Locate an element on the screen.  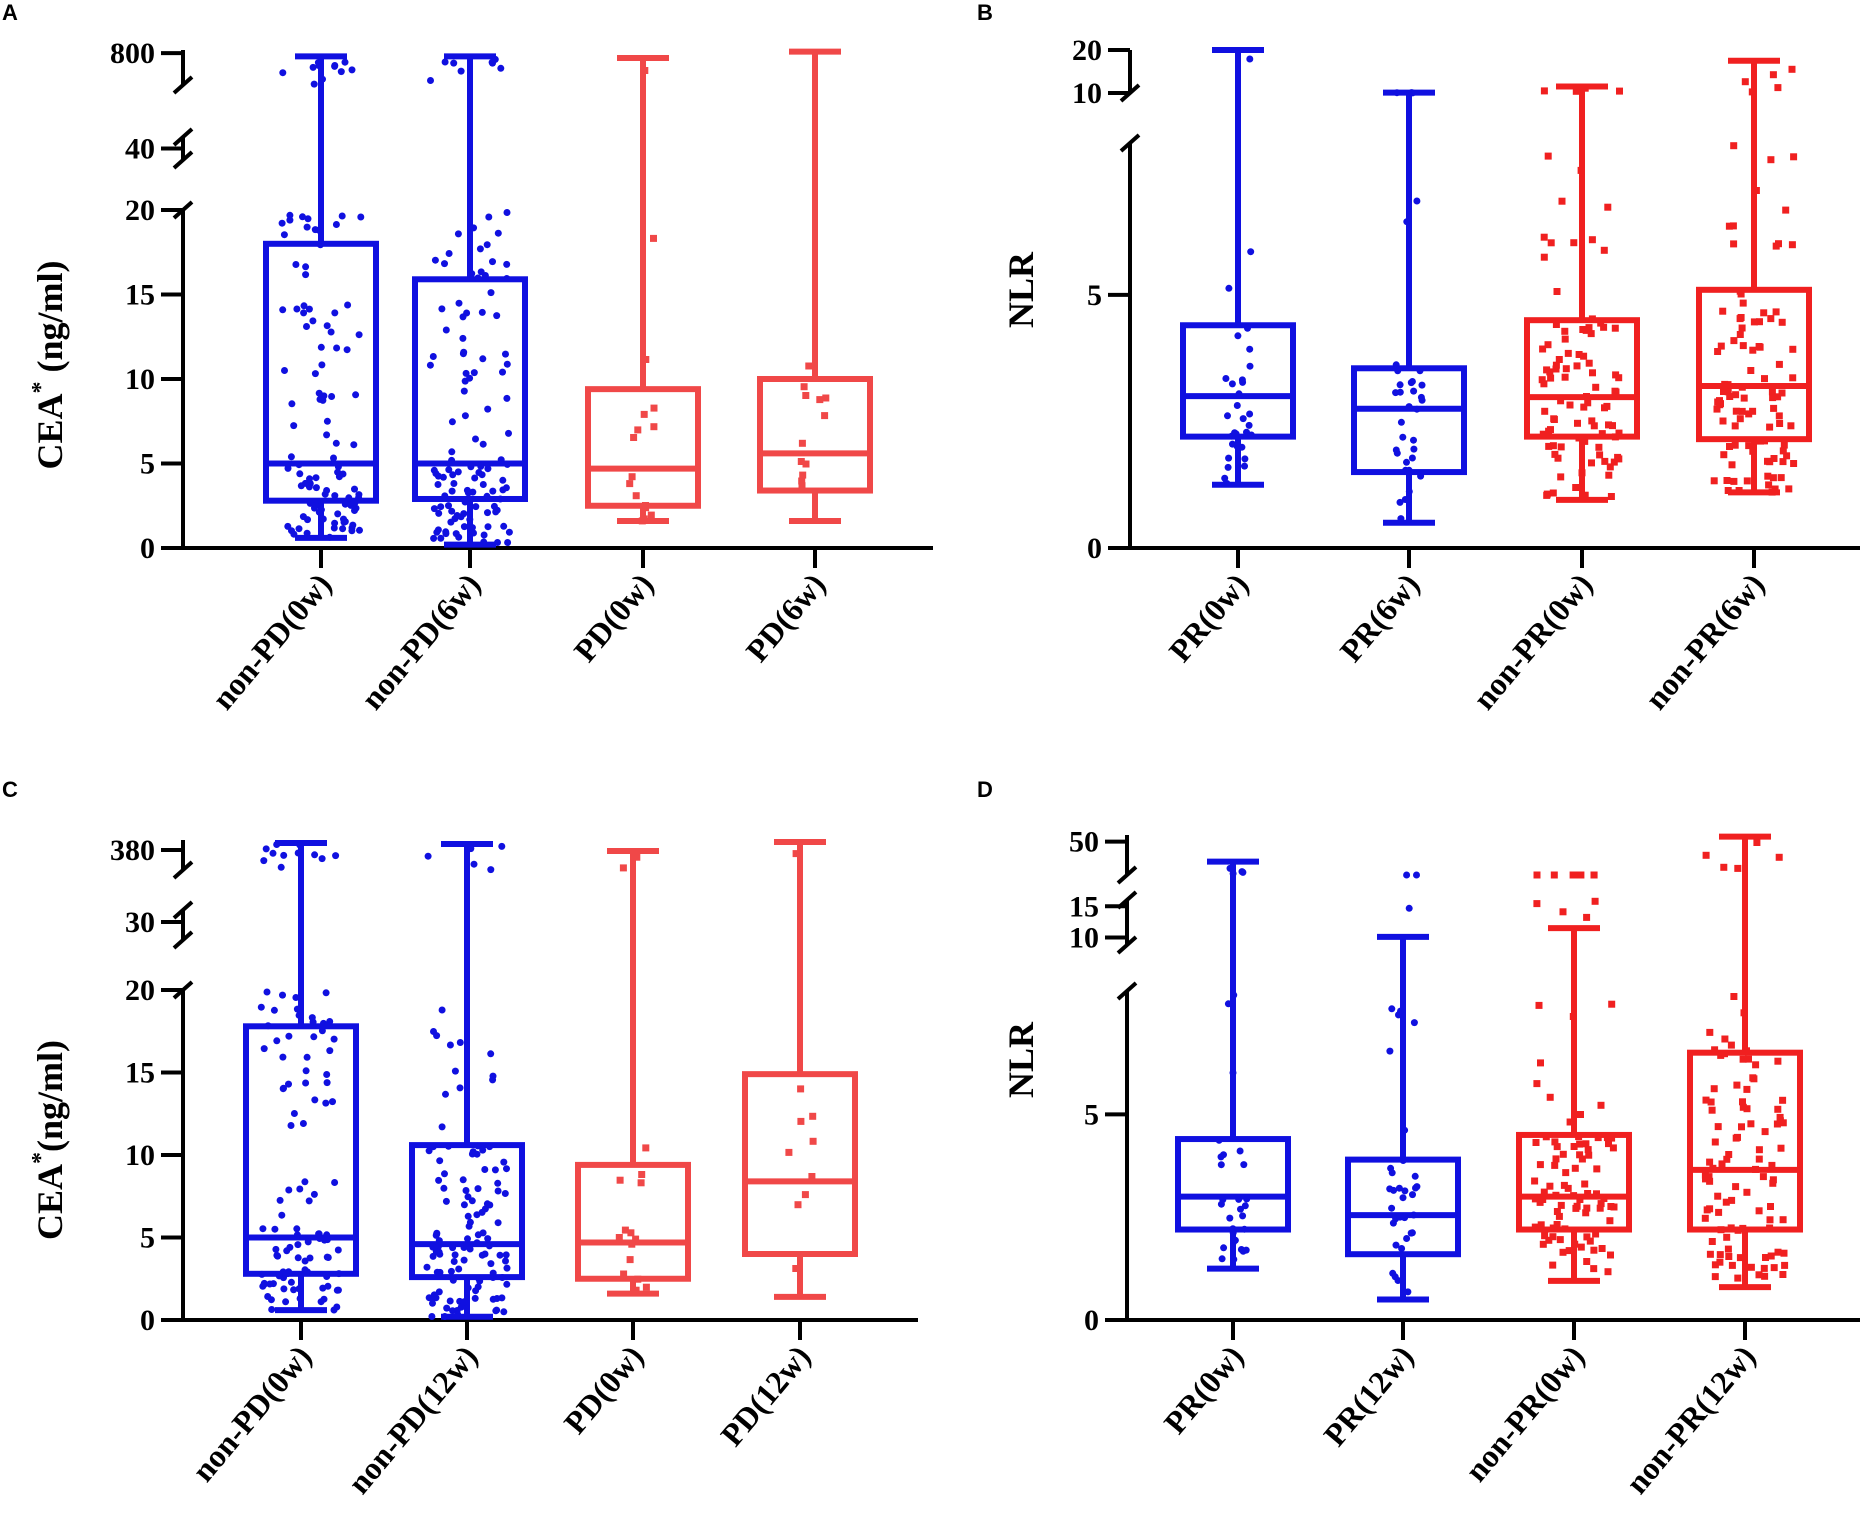
y-tick-label: 20 is located at coordinates (140, 990).